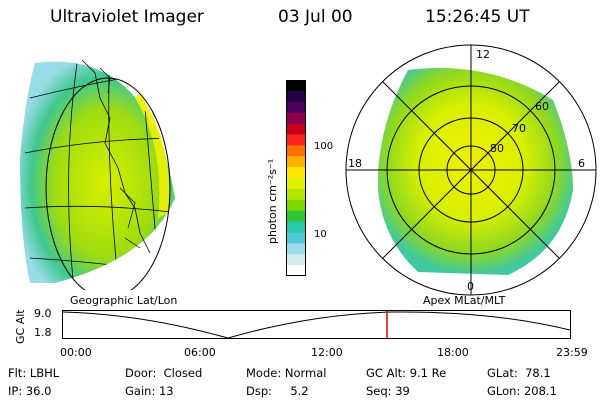 The width and height of the screenshot is (600, 400). I want to click on mlat-80-label: 80, so click(497, 148).